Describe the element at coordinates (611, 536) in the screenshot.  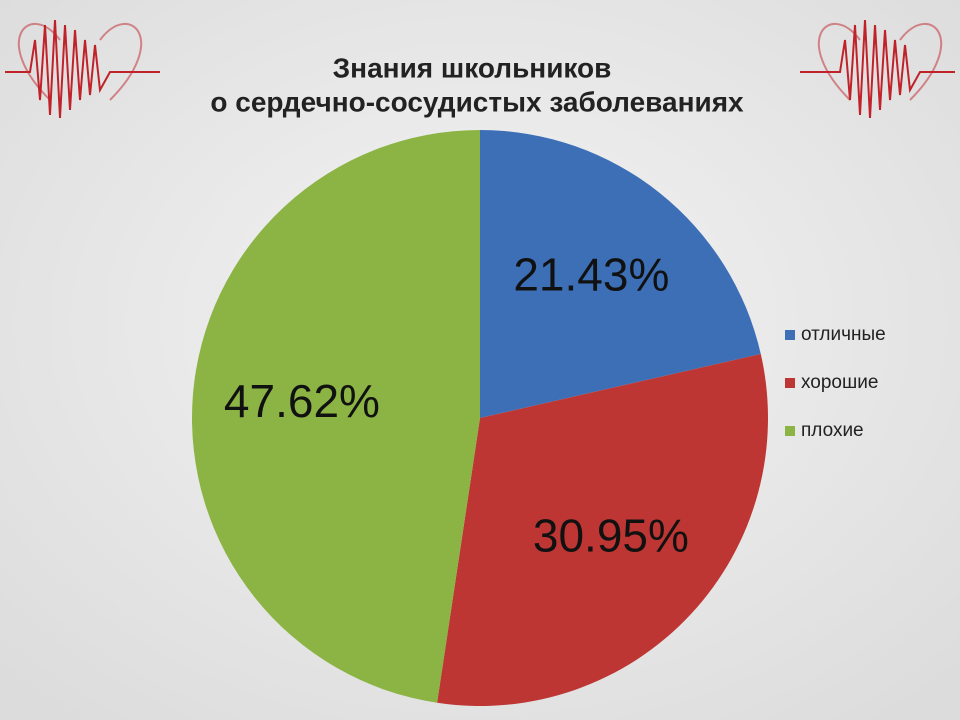
I see `data-label: 30.95%` at that location.